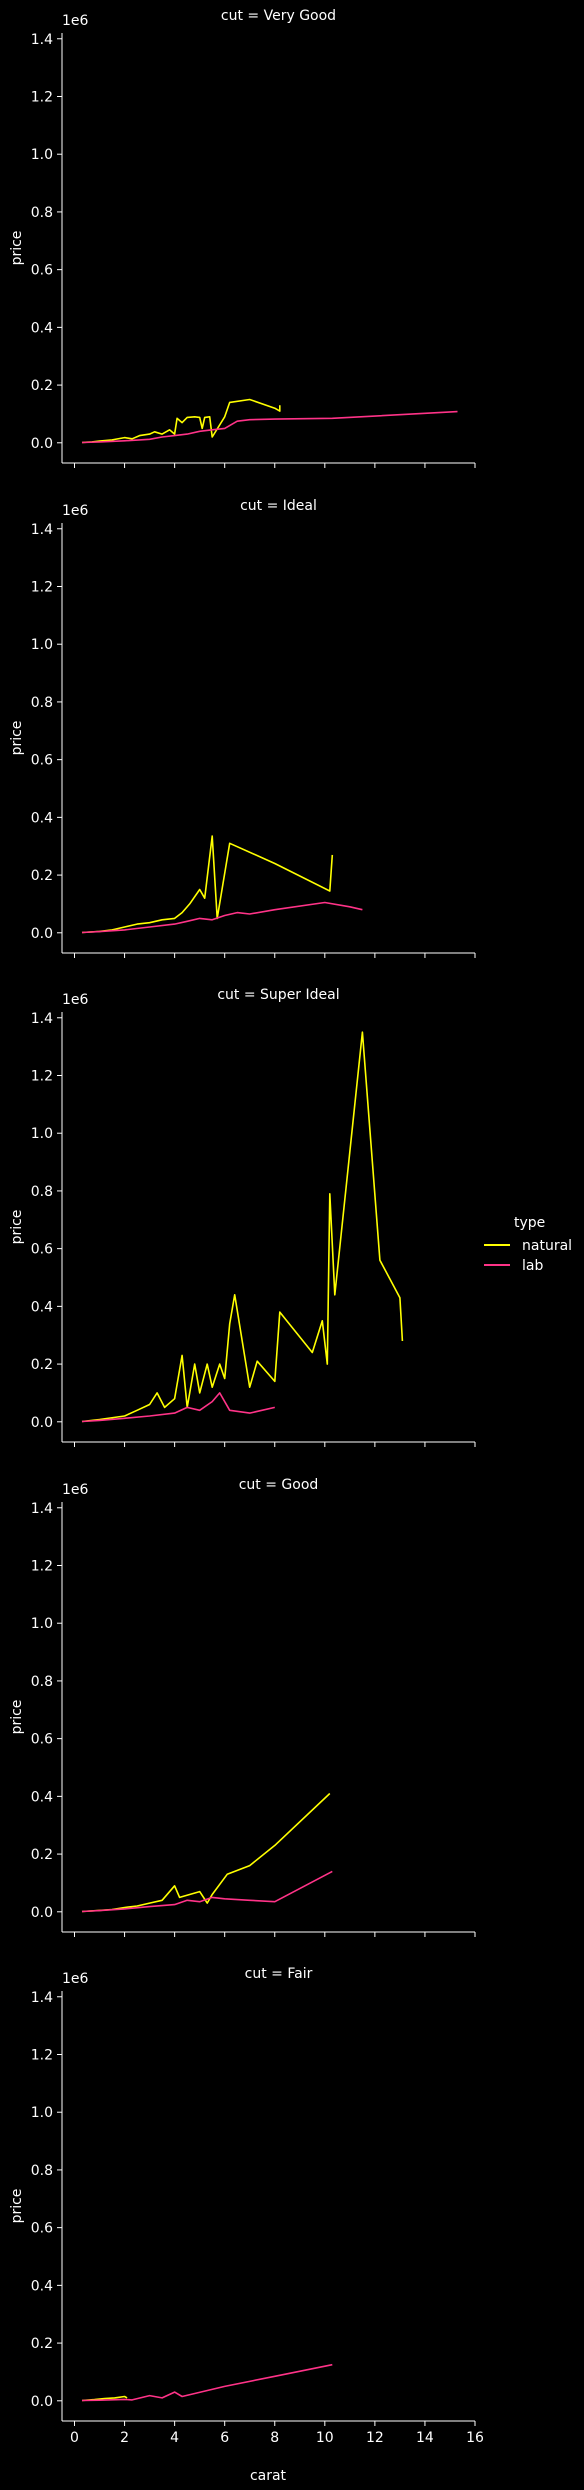 The height and width of the screenshot is (2490, 584). I want to click on x-axis-label: carat, so click(268, 2476).